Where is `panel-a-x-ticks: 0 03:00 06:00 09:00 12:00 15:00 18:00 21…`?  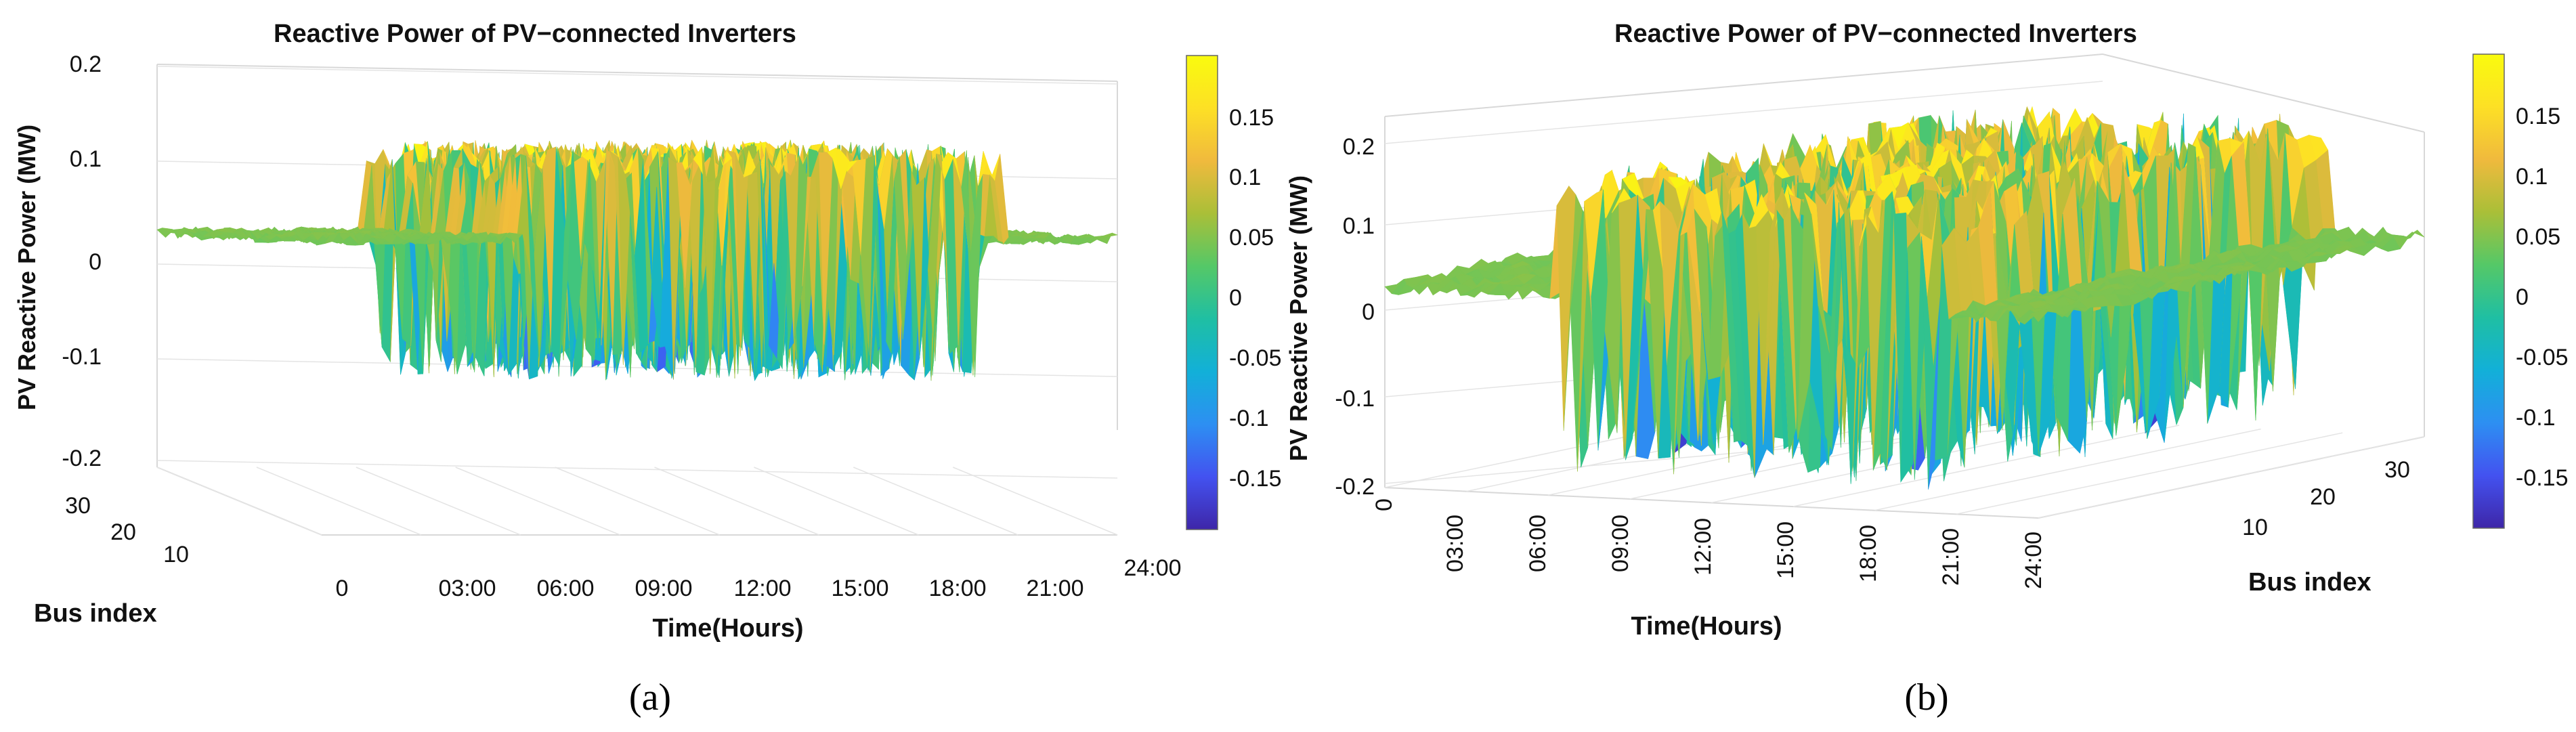 panel-a-x-ticks: 0 03:00 06:00 09:00 12:00 15:00 18:00 21… is located at coordinates (759, 578).